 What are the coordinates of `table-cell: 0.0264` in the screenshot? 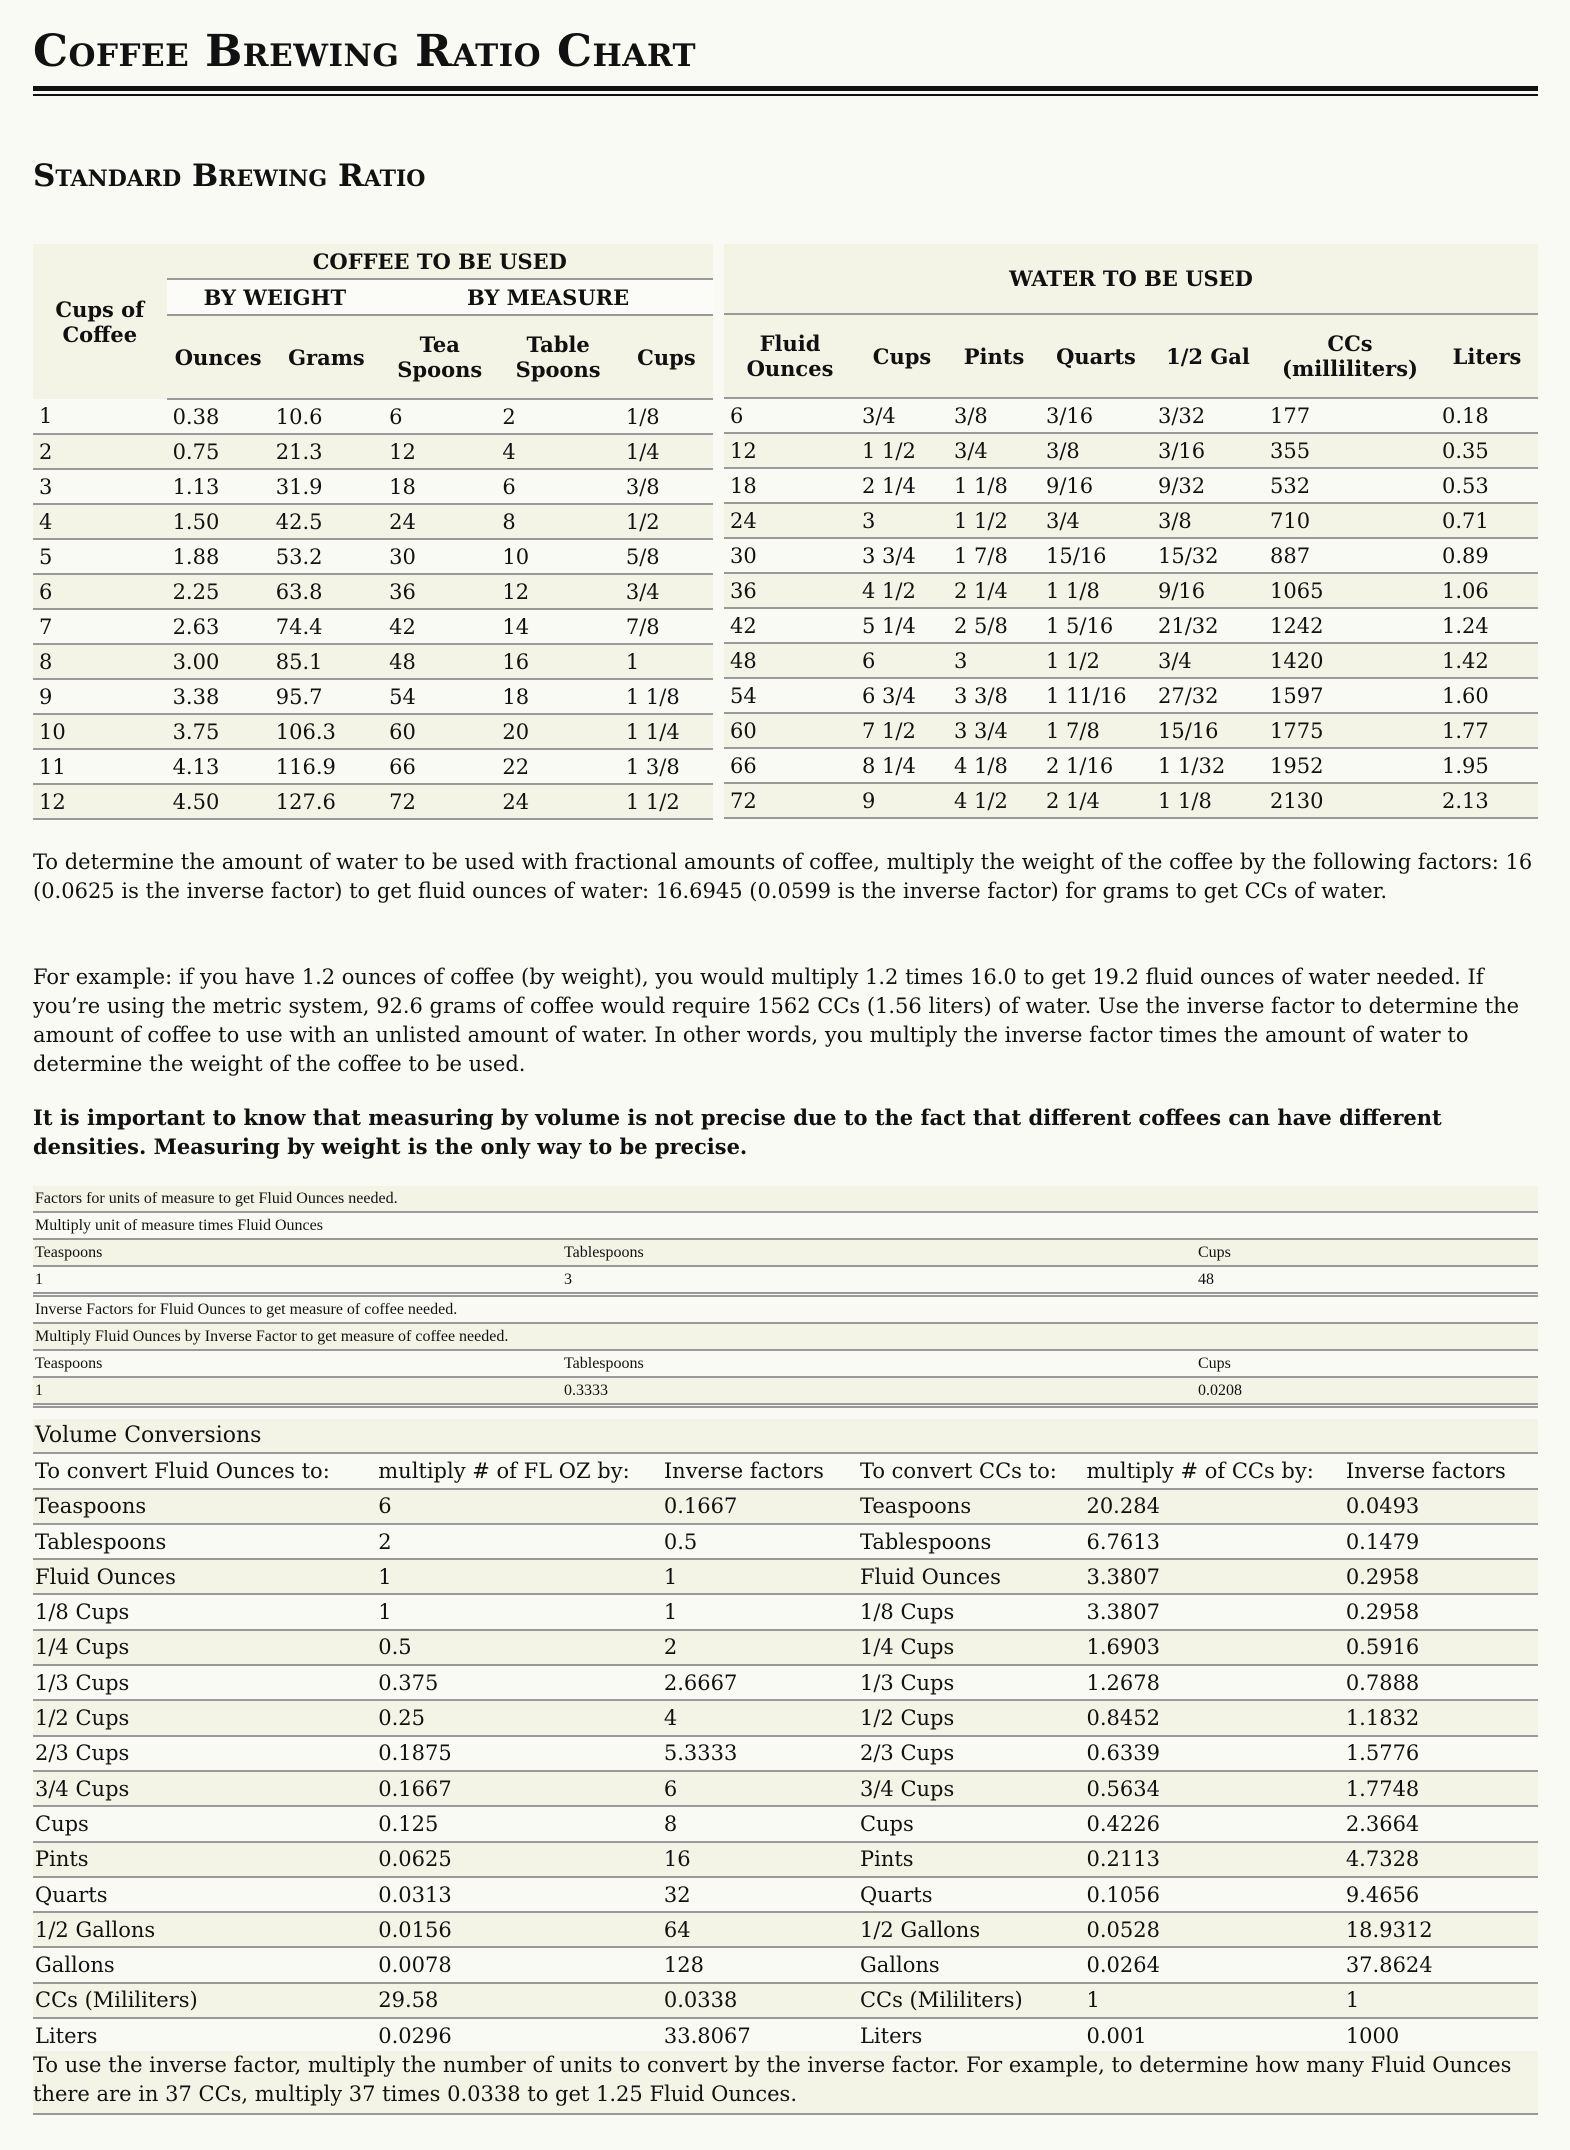 It's located at (1214, 1965).